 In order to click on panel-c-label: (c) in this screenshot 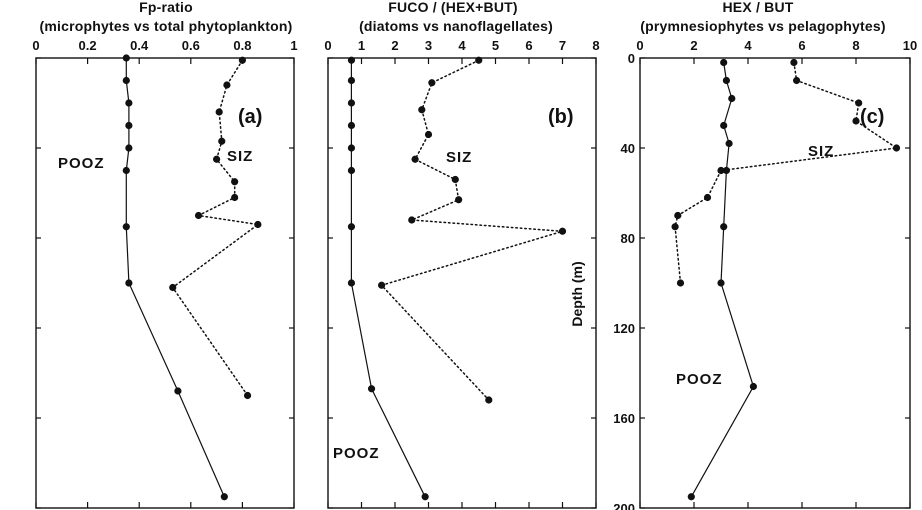, I will do `click(872, 117)`.